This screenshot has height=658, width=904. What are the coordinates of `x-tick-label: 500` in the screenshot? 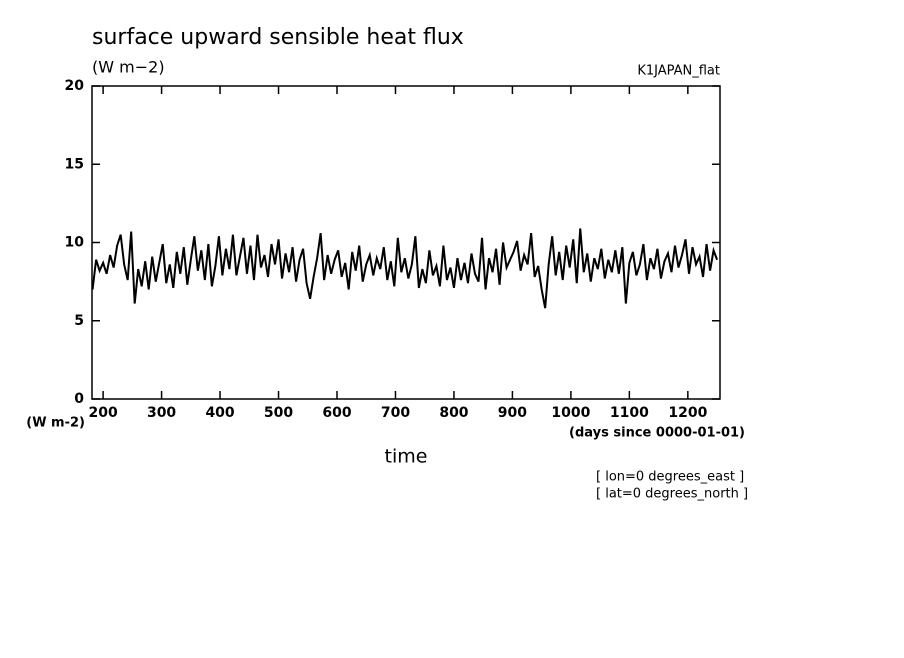 It's located at (278, 413).